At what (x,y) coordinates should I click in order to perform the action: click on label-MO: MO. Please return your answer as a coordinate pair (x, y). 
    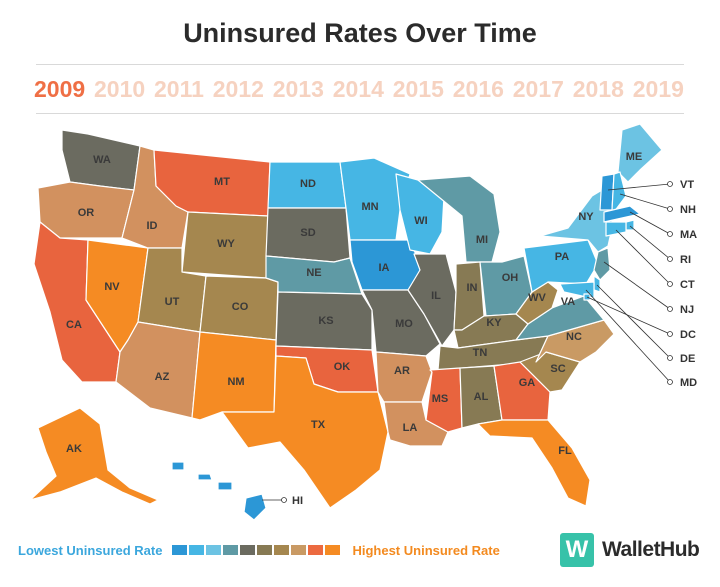
    Looking at the image, I should click on (404, 324).